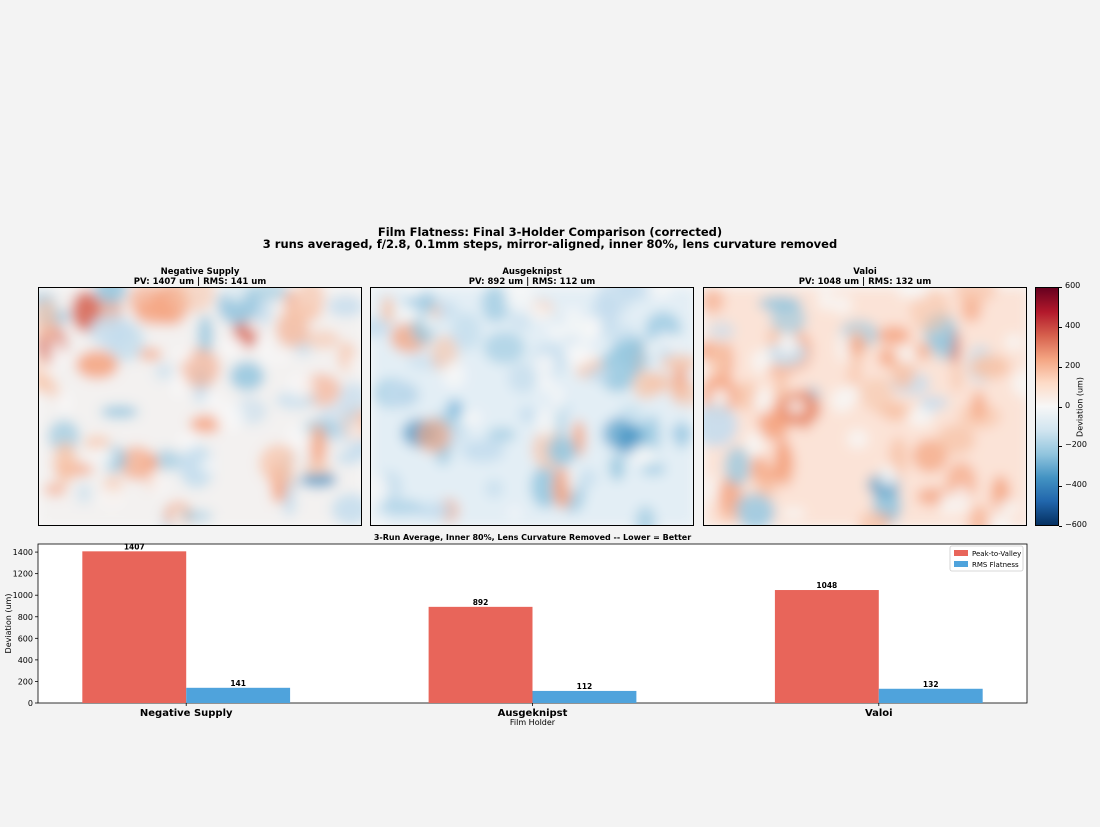  I want to click on bar-value-label: 892, so click(481, 602).